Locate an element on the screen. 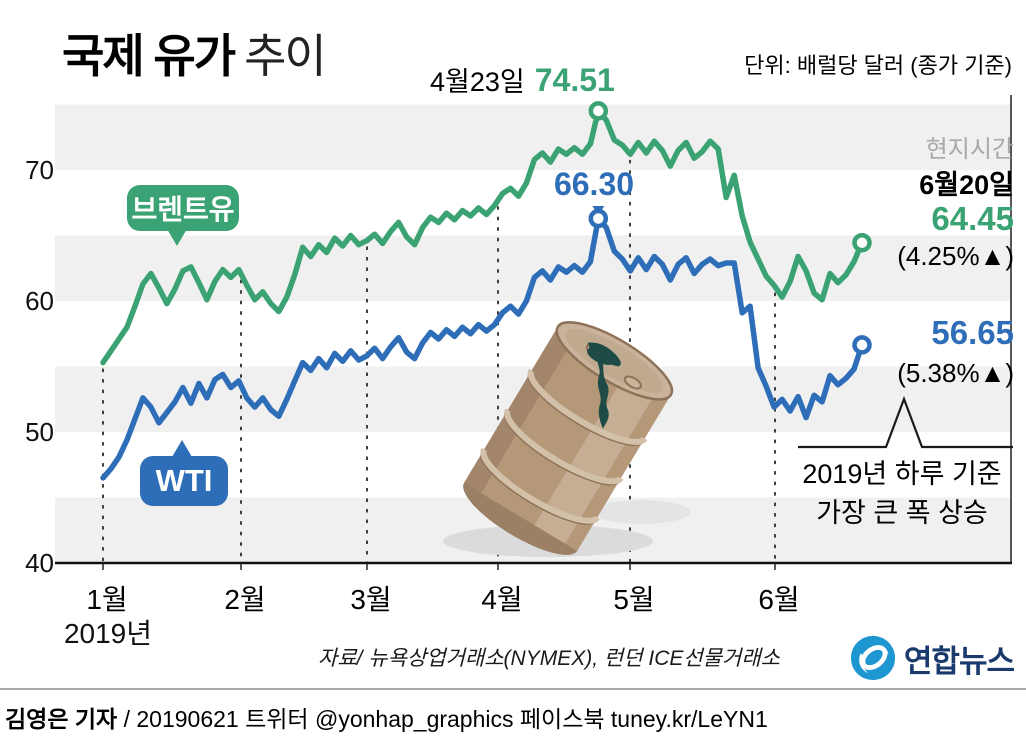 The width and height of the screenshot is (1026, 742). title-light: 추이 is located at coordinates (285, 56).